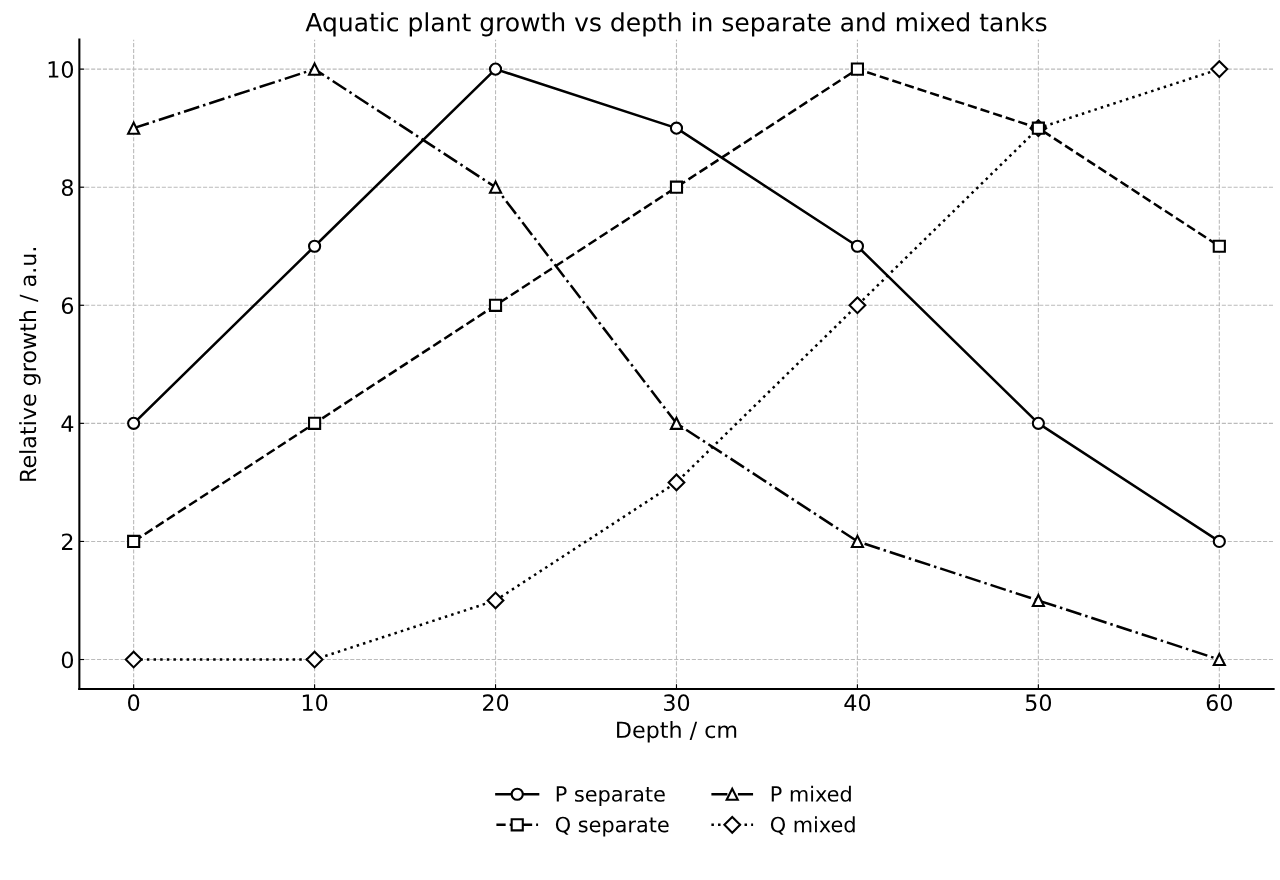  I want to click on y-tick-label: 8, so click(67, 187).